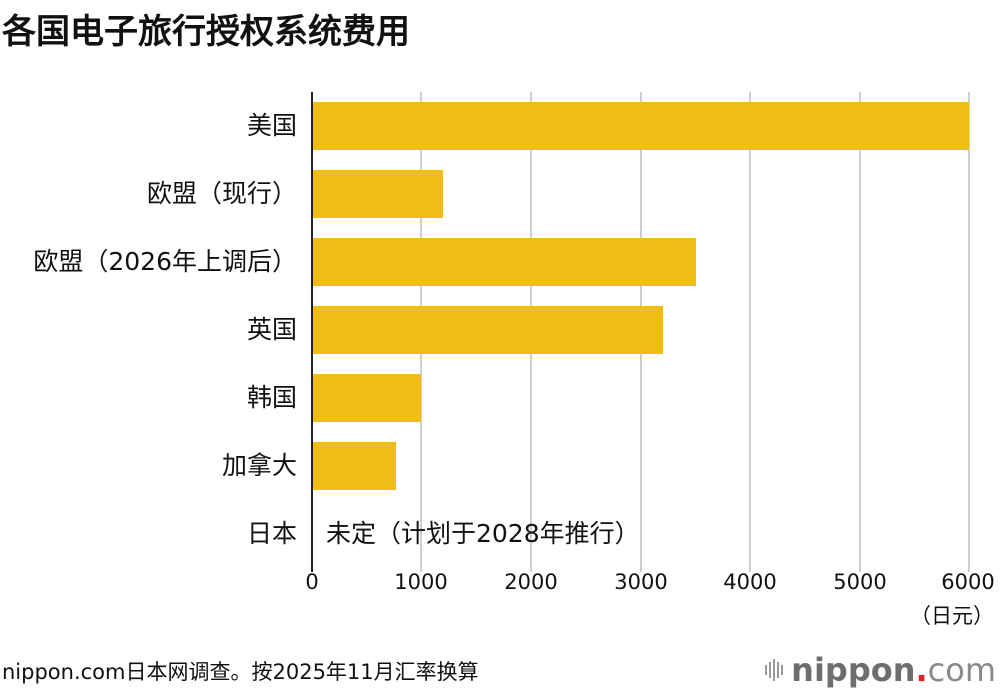  Describe the element at coordinates (968, 582) in the screenshot. I see `x-tick-6000: 6000` at that location.